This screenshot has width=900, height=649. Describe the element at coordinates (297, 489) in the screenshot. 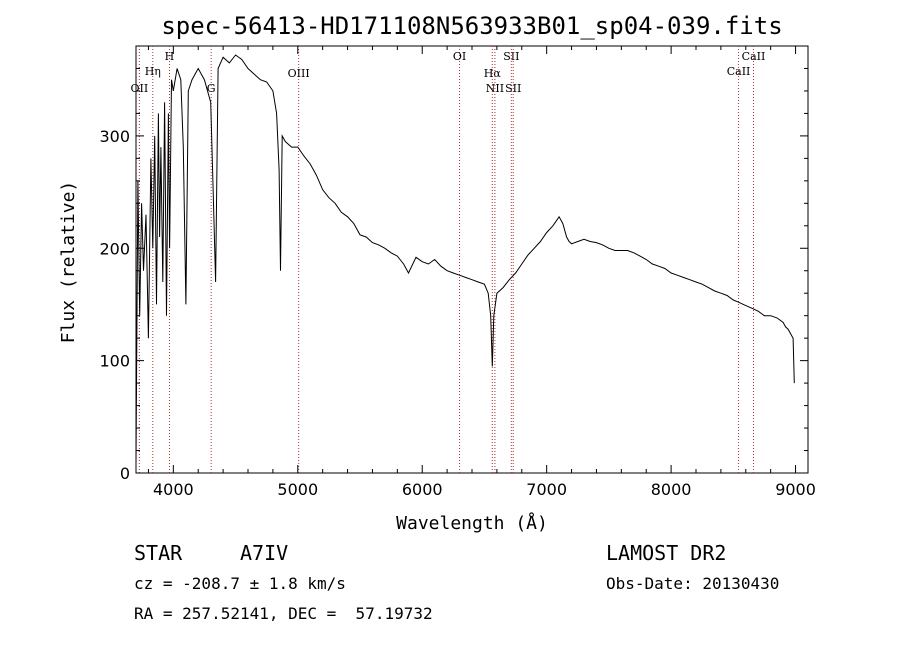

I see `x-tick-label: 5000` at that location.